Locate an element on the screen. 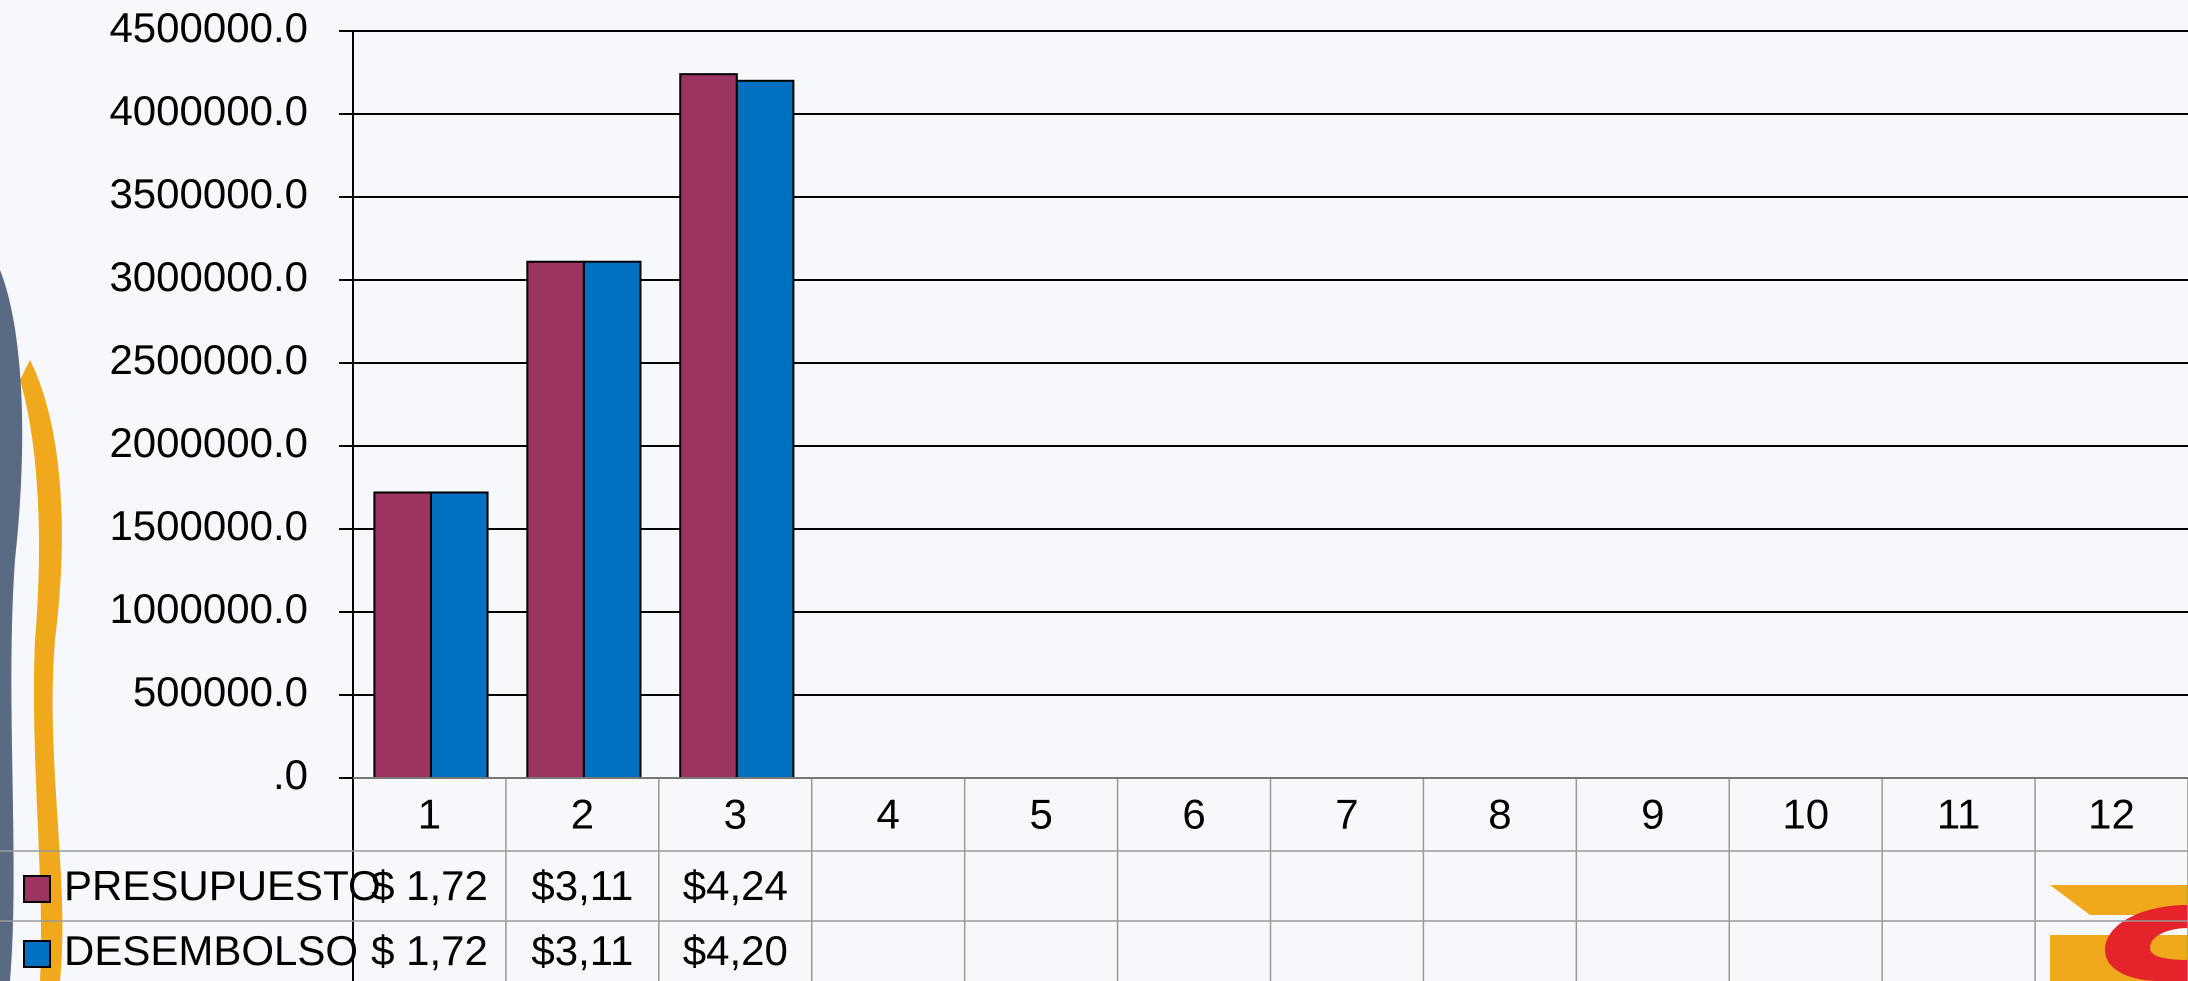  y-tick-label: 3500000.0 is located at coordinates (208, 193).